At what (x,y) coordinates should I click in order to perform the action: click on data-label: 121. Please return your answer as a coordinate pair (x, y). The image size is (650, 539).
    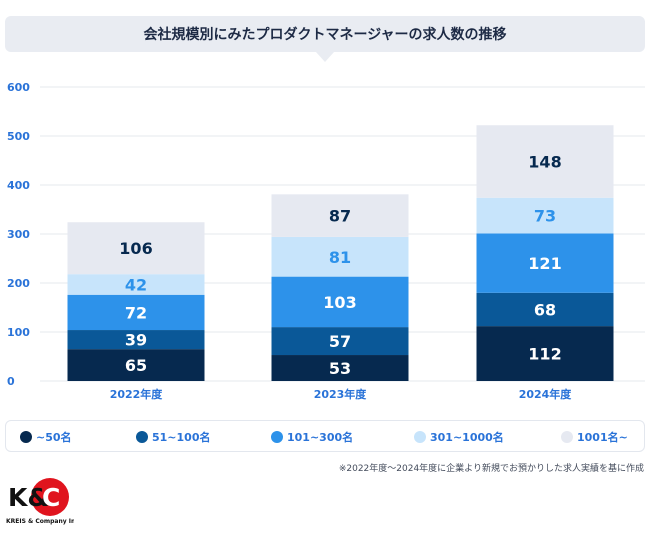
    Looking at the image, I should click on (544, 263).